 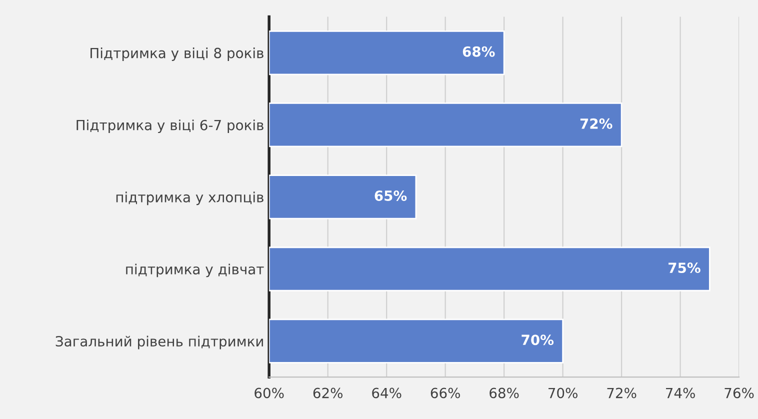 What do you see at coordinates (159, 343) in the screenshot?
I see `y-tick-label: Загальний рівень підтримки` at bounding box center [159, 343].